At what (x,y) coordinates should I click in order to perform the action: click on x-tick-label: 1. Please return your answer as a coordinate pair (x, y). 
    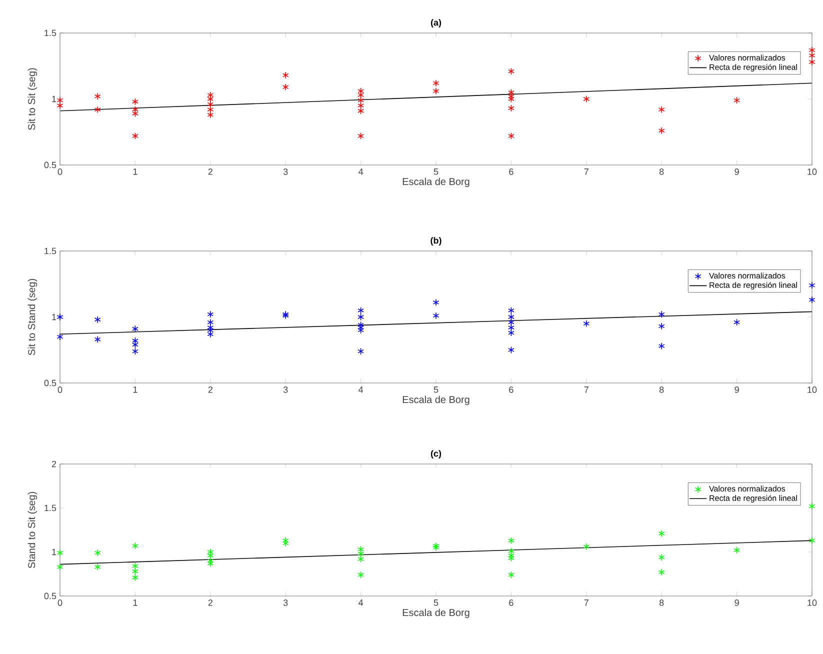
    Looking at the image, I should click on (135, 603).